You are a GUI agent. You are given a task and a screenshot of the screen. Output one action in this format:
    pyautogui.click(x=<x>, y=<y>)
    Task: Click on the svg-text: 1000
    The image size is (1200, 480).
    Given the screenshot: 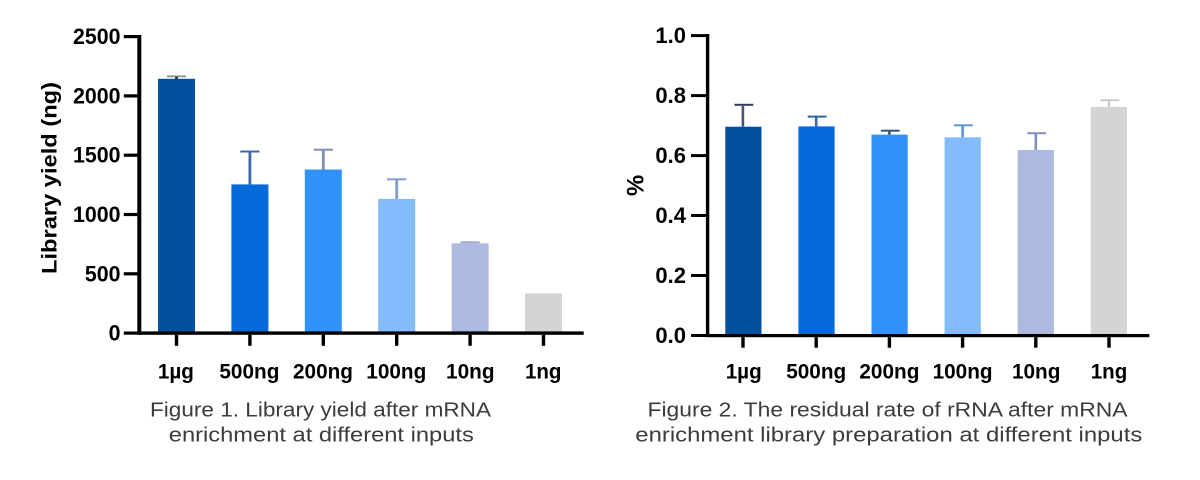 What is the action you would take?
    pyautogui.click(x=97, y=214)
    